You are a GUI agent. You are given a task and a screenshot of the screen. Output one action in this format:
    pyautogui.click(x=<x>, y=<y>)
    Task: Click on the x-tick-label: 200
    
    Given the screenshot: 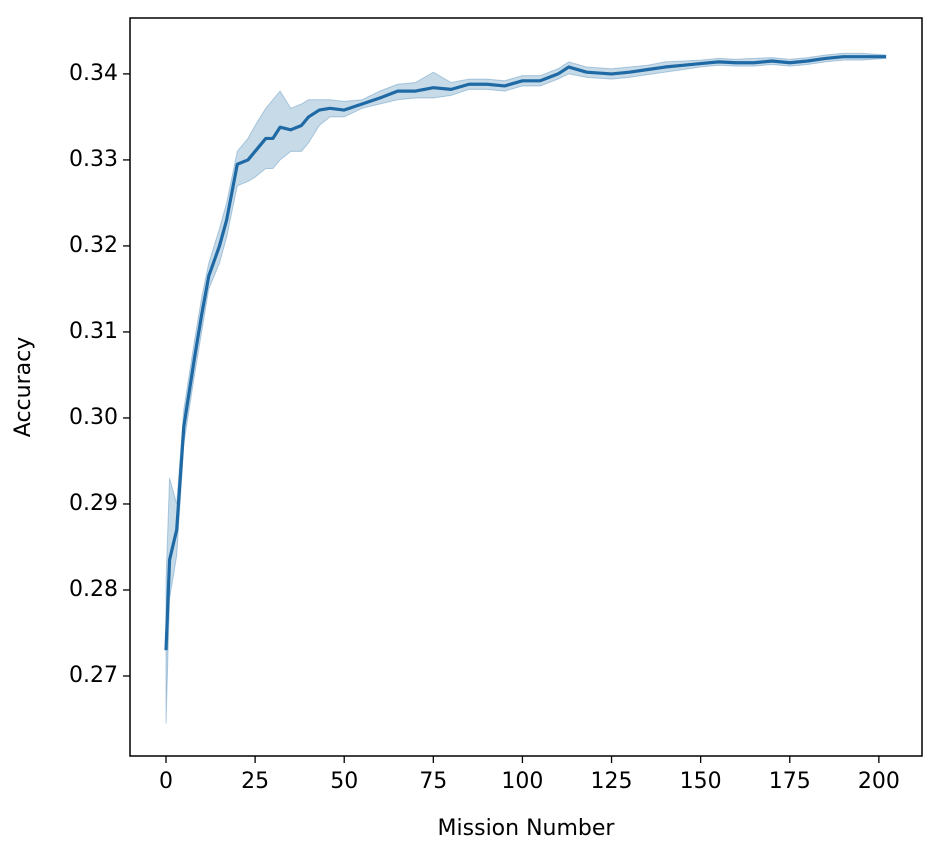 What is the action you would take?
    pyautogui.click(x=879, y=781)
    